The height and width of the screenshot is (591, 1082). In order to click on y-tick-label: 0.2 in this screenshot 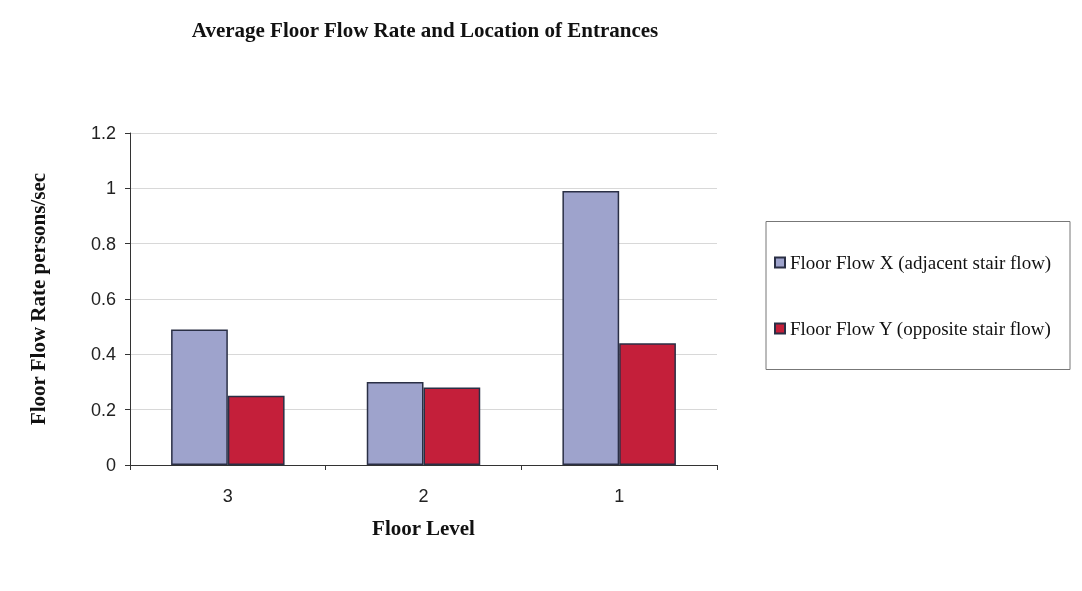, I will do `click(103, 409)`.